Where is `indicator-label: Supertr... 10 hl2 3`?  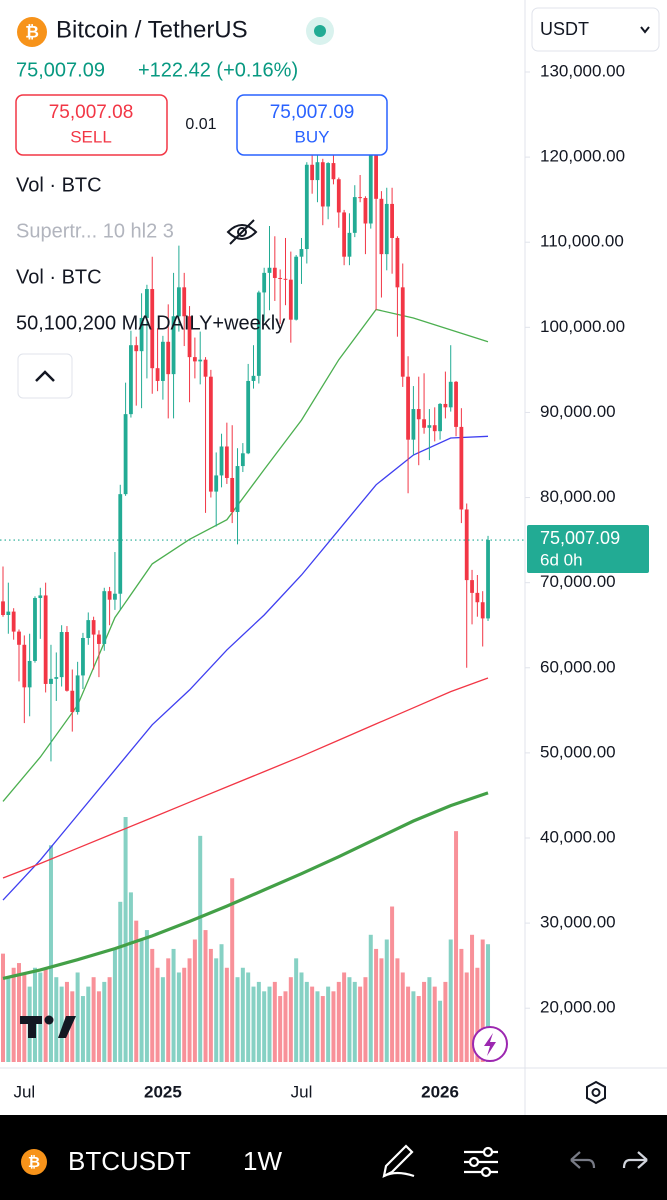
indicator-label: Supertr... 10 hl2 3 is located at coordinates (95, 231).